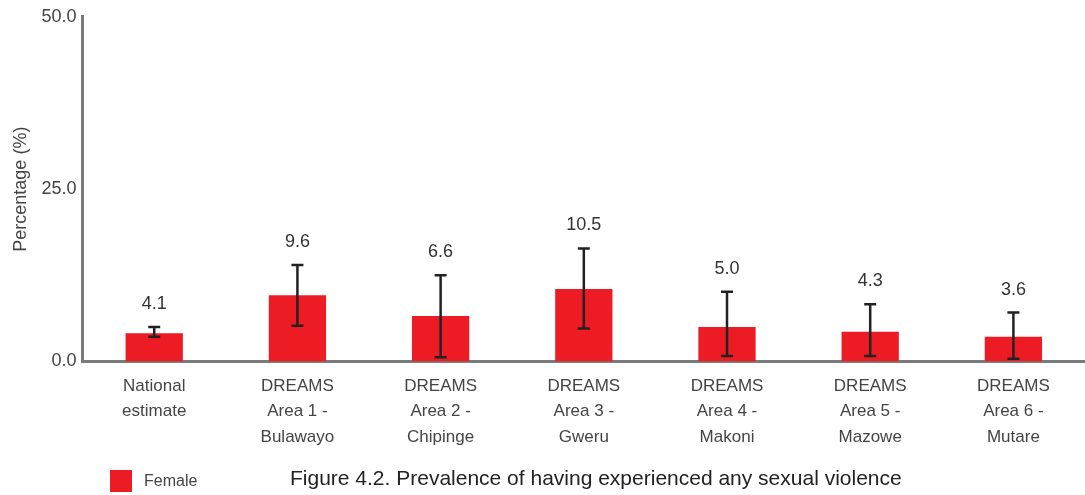 The height and width of the screenshot is (495, 1085). What do you see at coordinates (297, 240) in the screenshot?
I see `data-label: 9.6` at bounding box center [297, 240].